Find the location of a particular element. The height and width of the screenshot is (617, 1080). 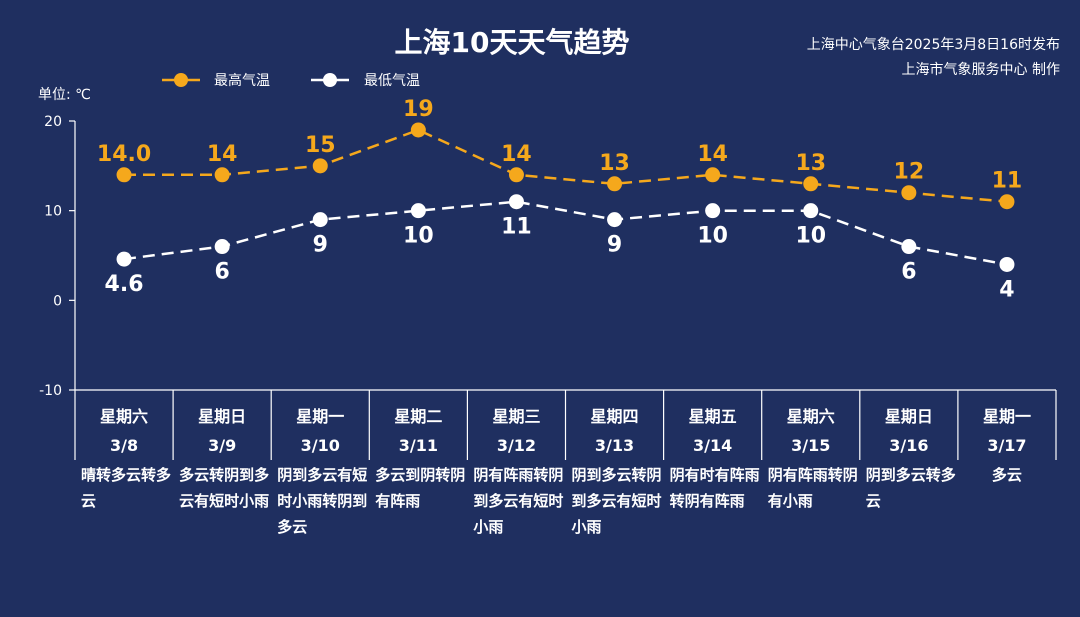

low-temp-label: 11 is located at coordinates (516, 227).